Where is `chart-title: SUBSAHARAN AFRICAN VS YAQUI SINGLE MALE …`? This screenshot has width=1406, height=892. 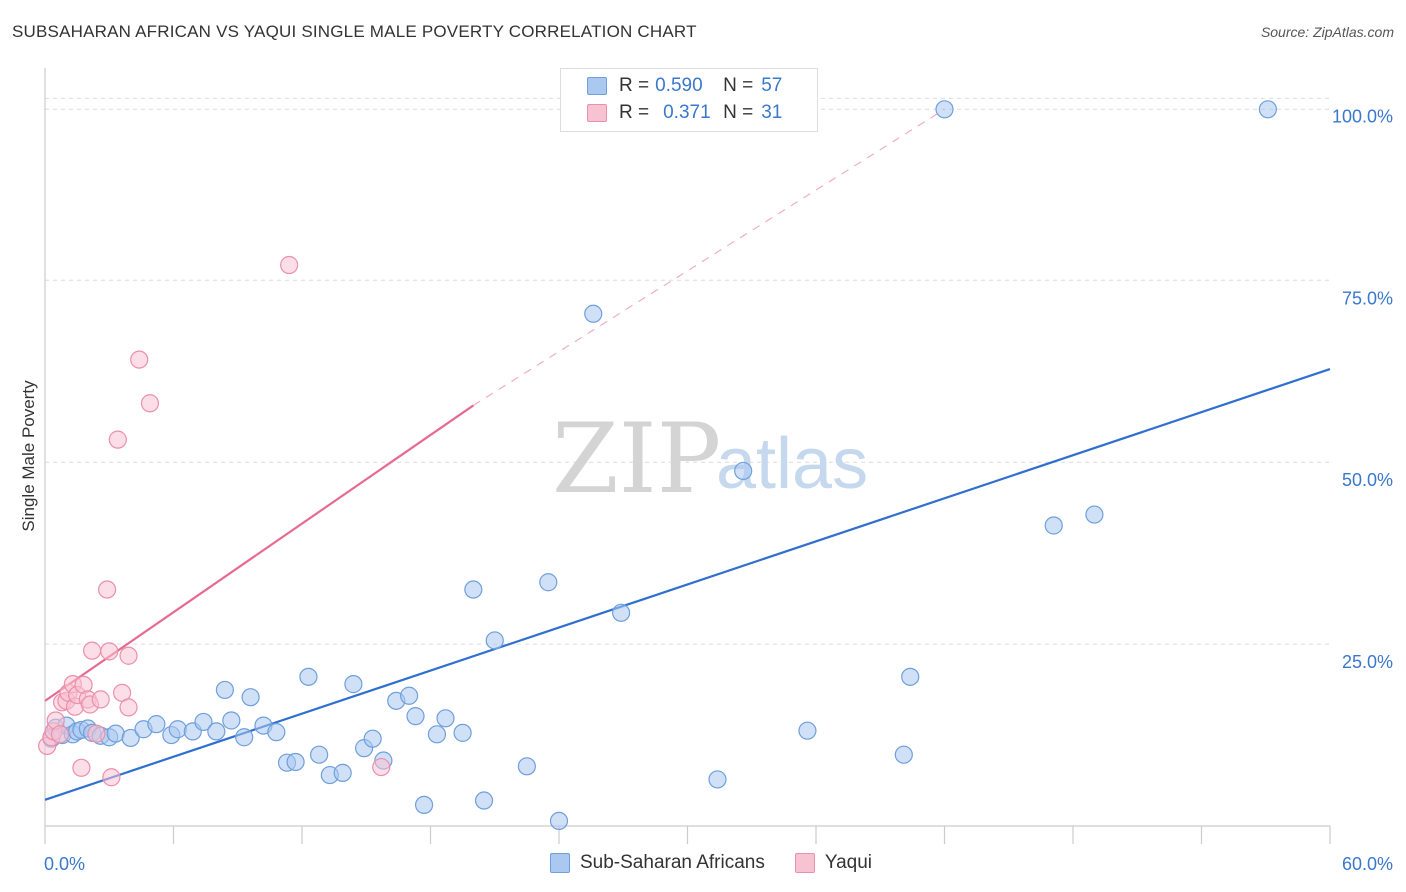 chart-title: SUBSAHARAN AFRICAN VS YAQUI SINGLE MALE … is located at coordinates (354, 31).